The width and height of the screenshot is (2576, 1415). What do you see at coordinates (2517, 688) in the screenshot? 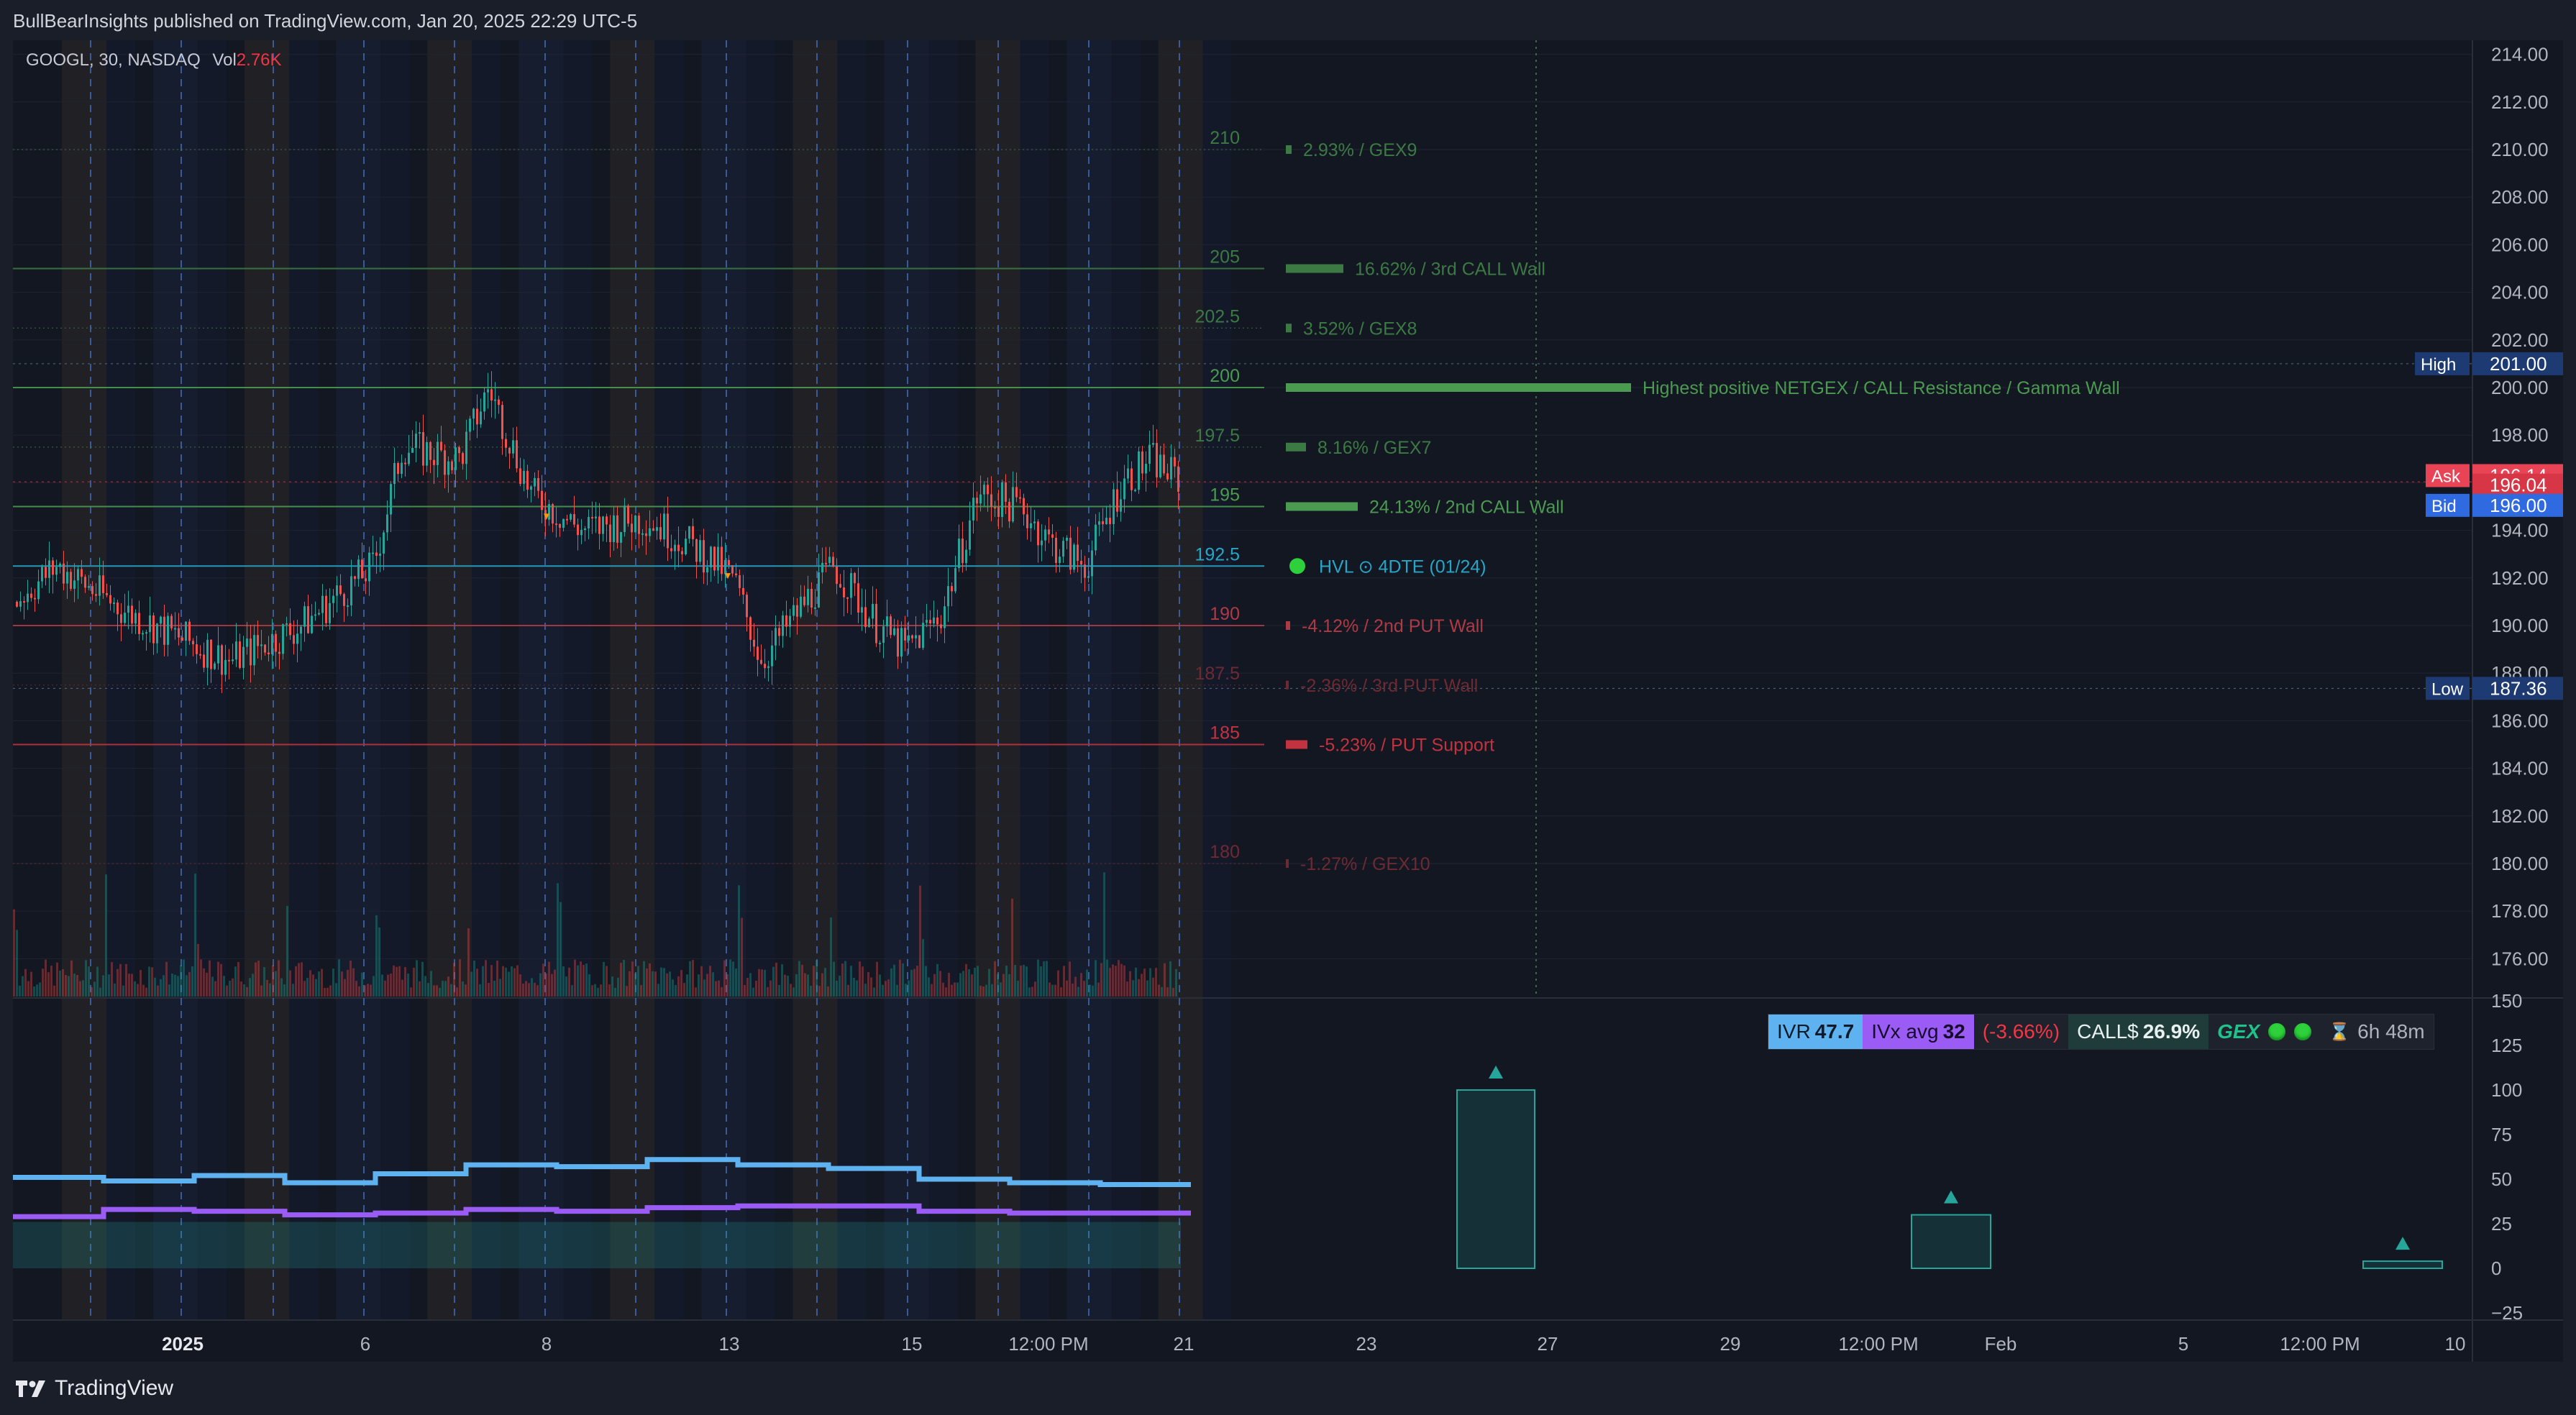
I see `low-badge-value-bg` at bounding box center [2517, 688].